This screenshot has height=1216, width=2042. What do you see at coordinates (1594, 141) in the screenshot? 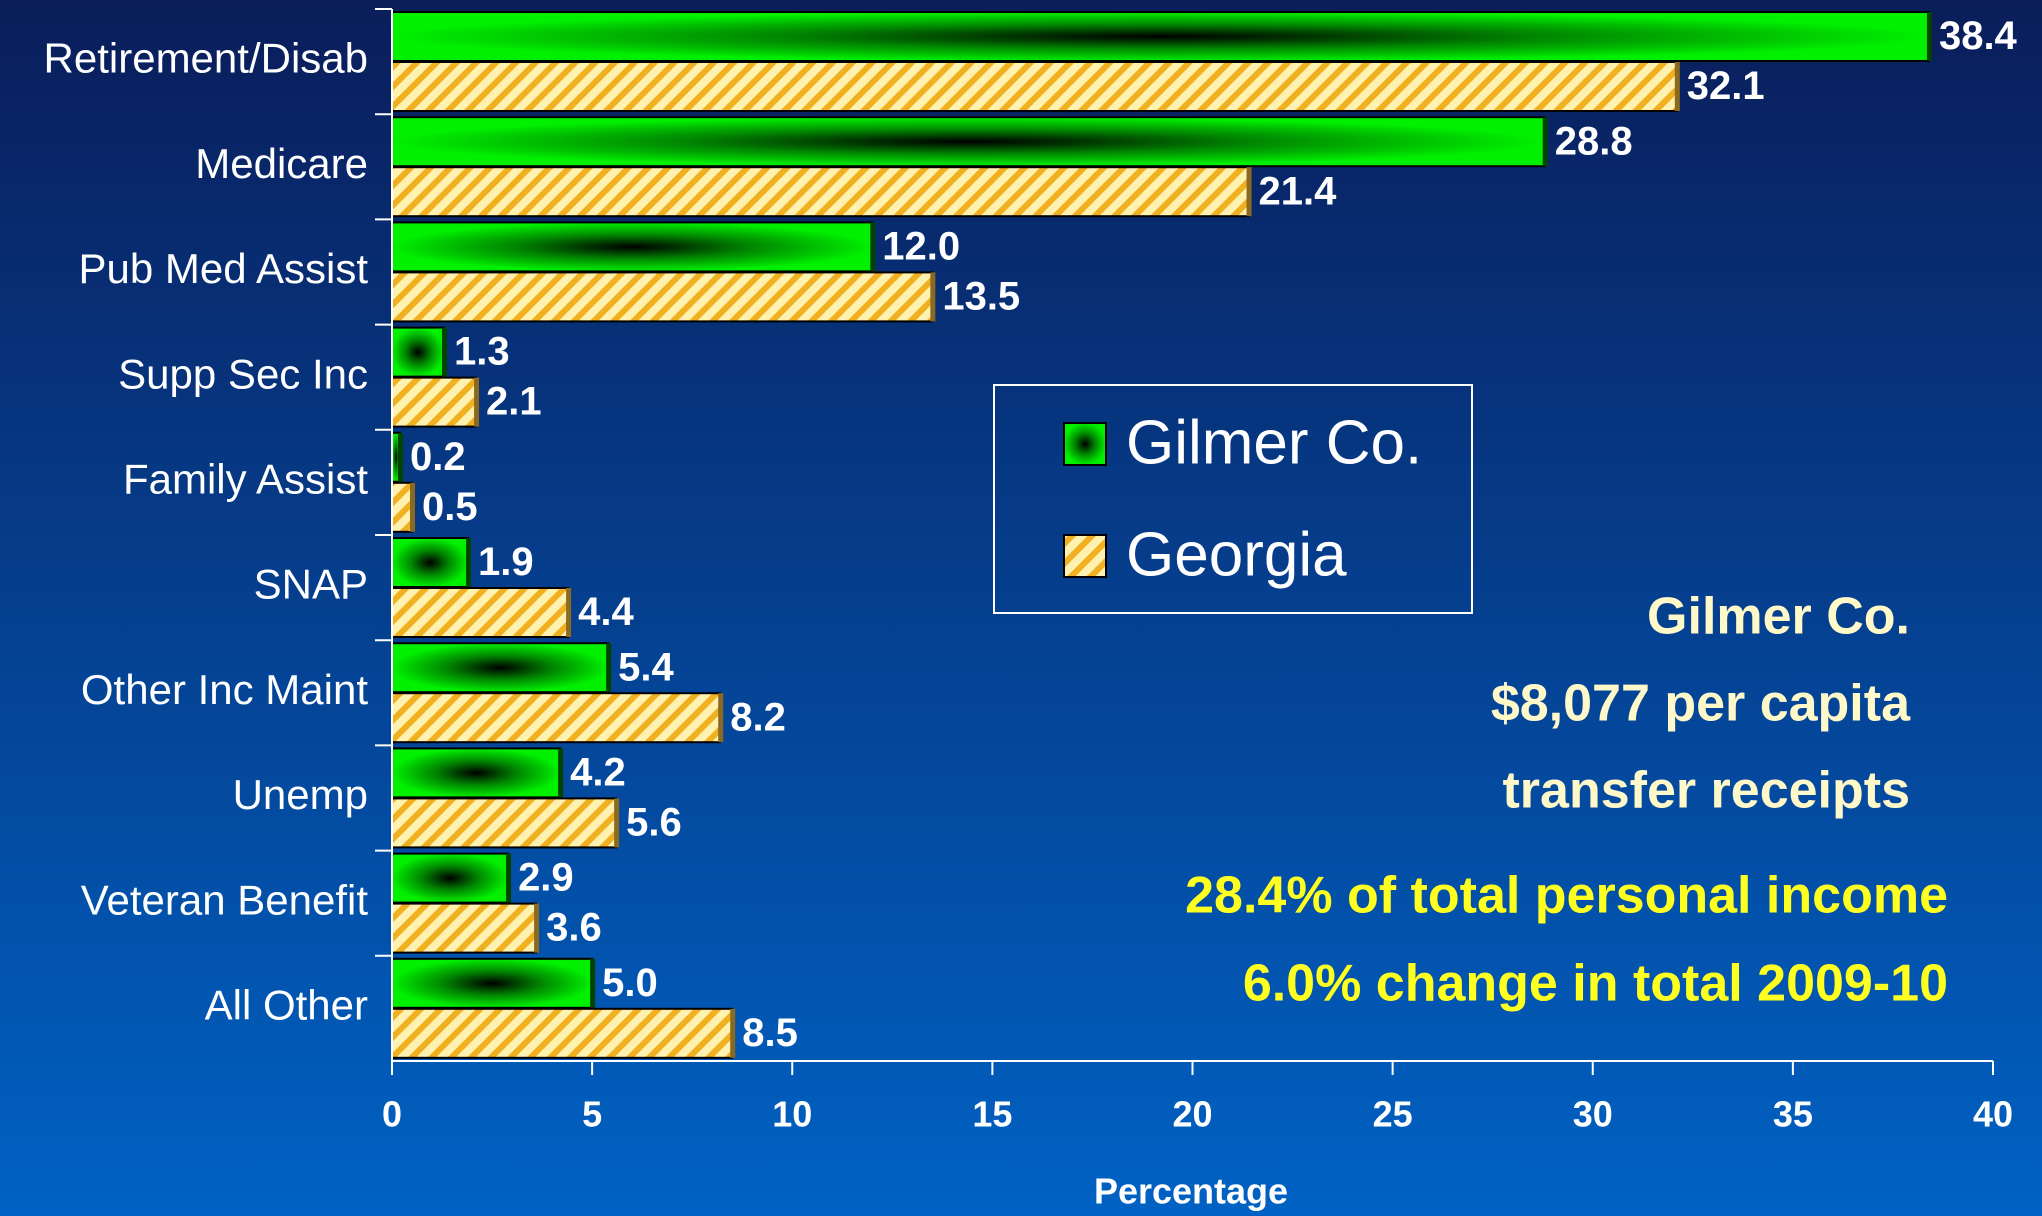
I see `value-label: 28.8` at bounding box center [1594, 141].